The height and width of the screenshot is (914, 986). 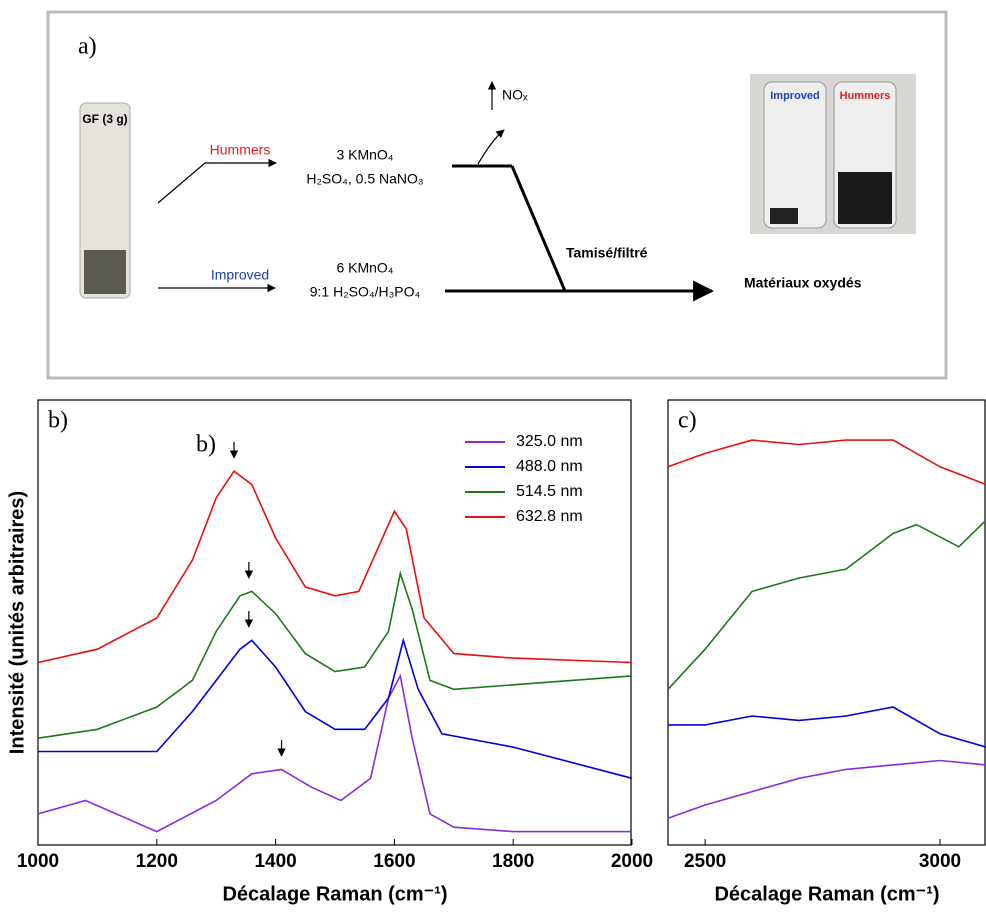 What do you see at coordinates (515, 95) in the screenshot?
I see `gas-label: NOₓ` at bounding box center [515, 95].